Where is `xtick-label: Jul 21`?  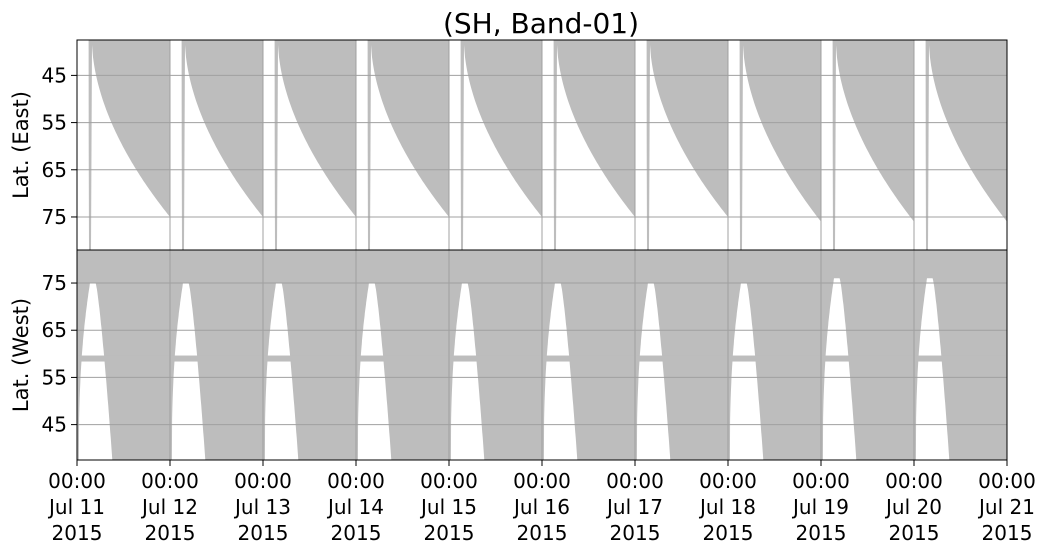 xtick-label: Jul 21 is located at coordinates (1006, 507).